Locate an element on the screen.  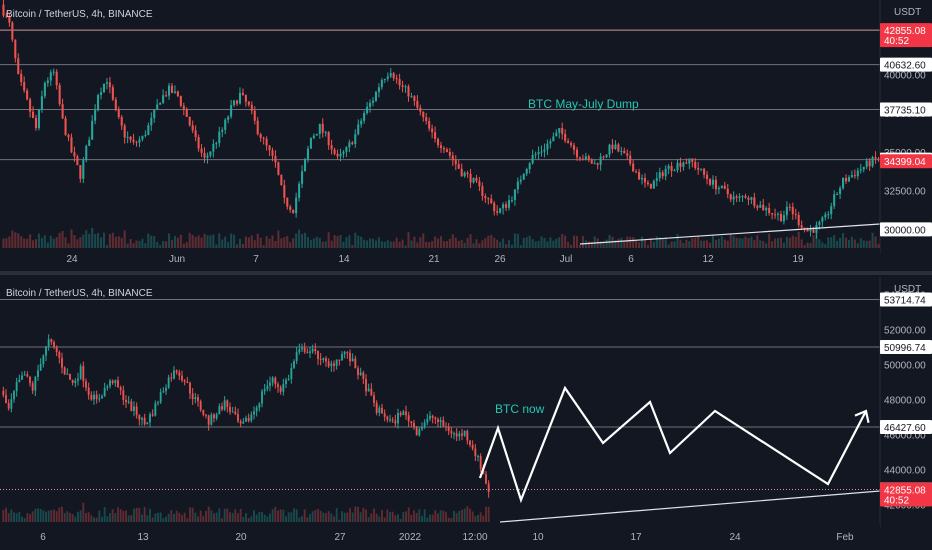
time-tick-label: Feb is located at coordinates (845, 537).